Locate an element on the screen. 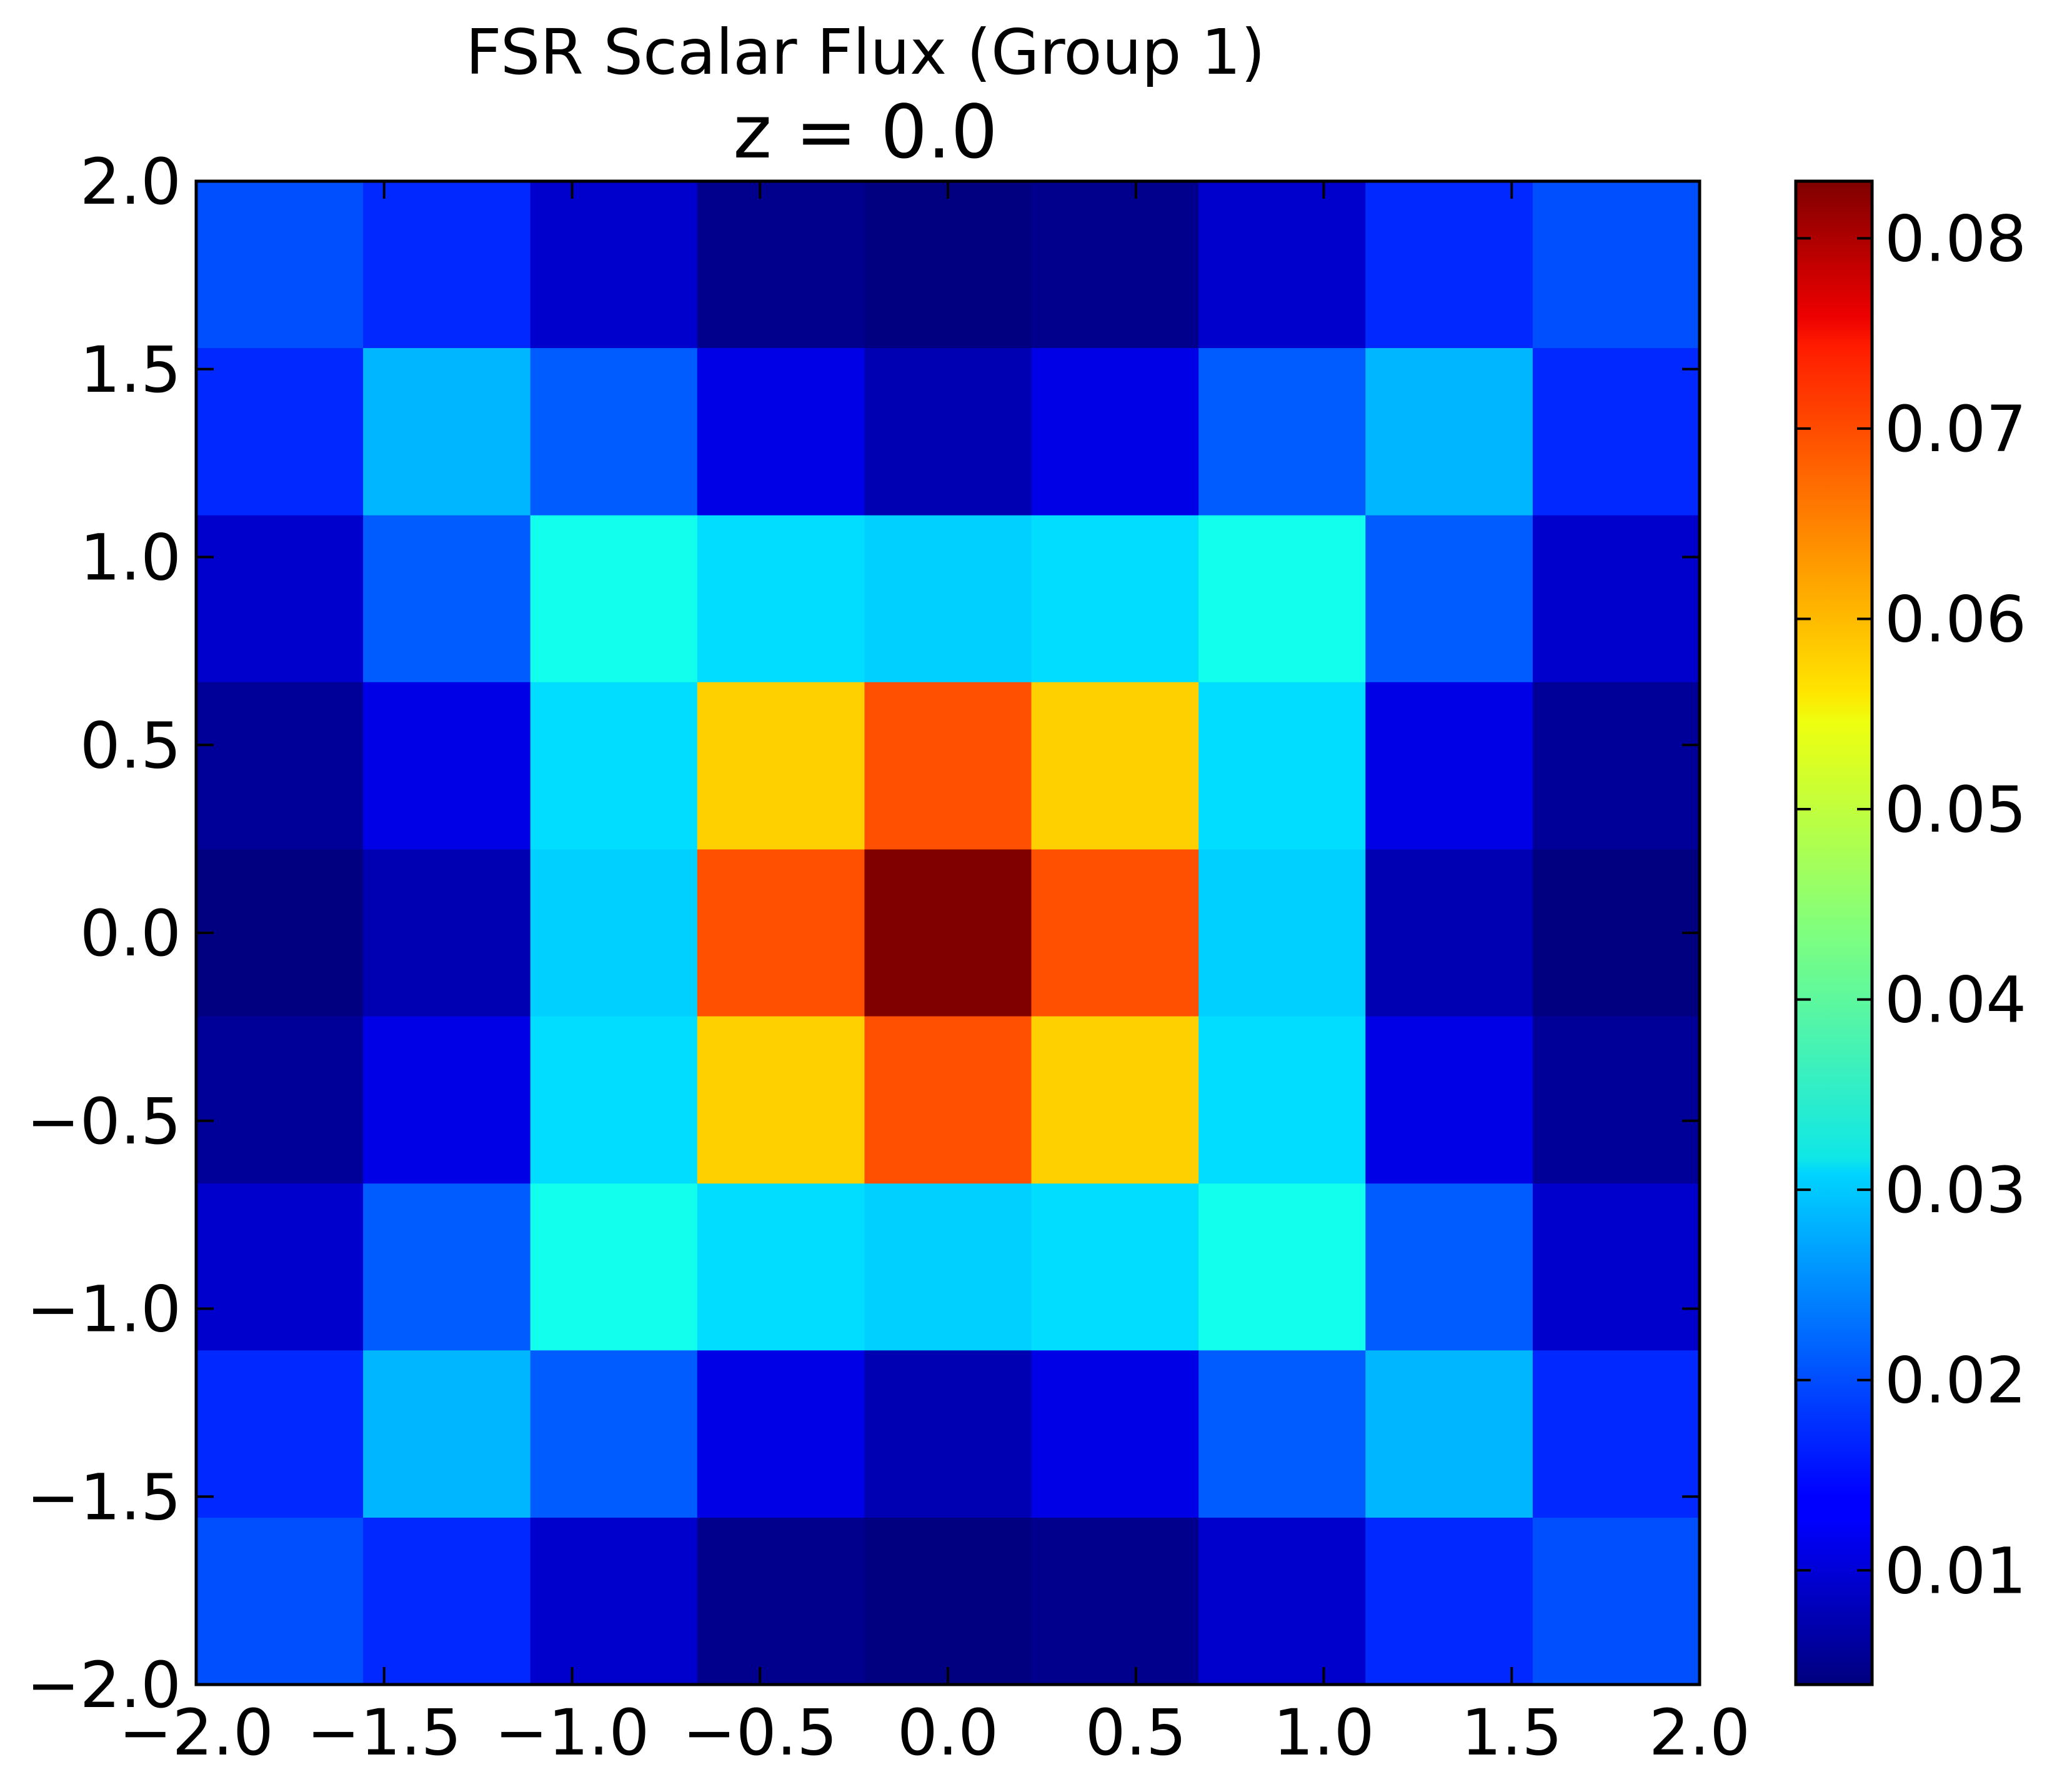 The height and width of the screenshot is (1792, 2052). y-tick-label: −1.5 is located at coordinates (103, 1497).